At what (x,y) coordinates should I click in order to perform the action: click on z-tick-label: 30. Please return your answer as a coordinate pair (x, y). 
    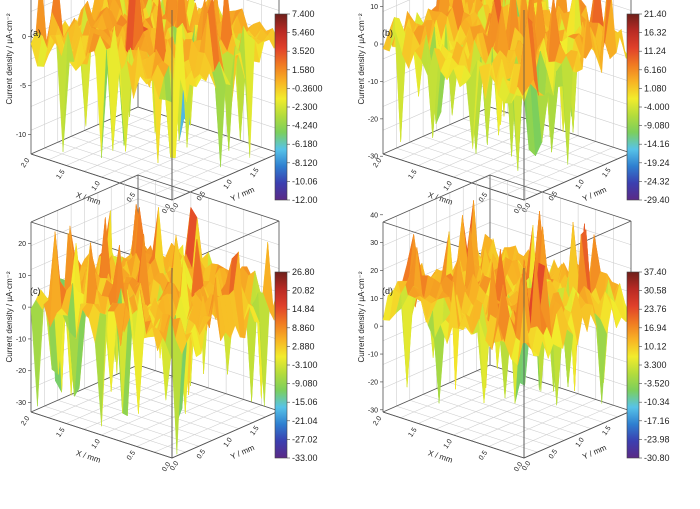
    Looking at the image, I should click on (374, 243).